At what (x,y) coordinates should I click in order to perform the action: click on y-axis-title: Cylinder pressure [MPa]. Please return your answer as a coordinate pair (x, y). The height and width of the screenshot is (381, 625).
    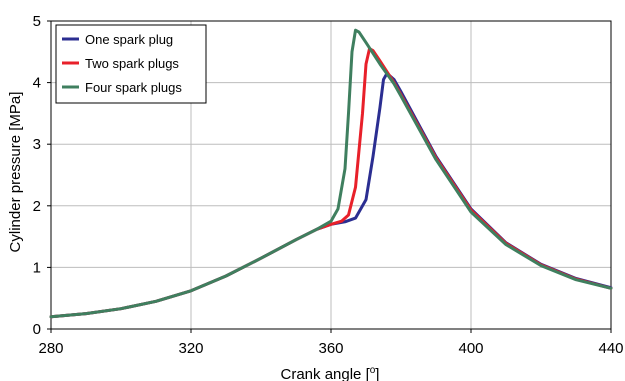
    Looking at the image, I should click on (15, 172).